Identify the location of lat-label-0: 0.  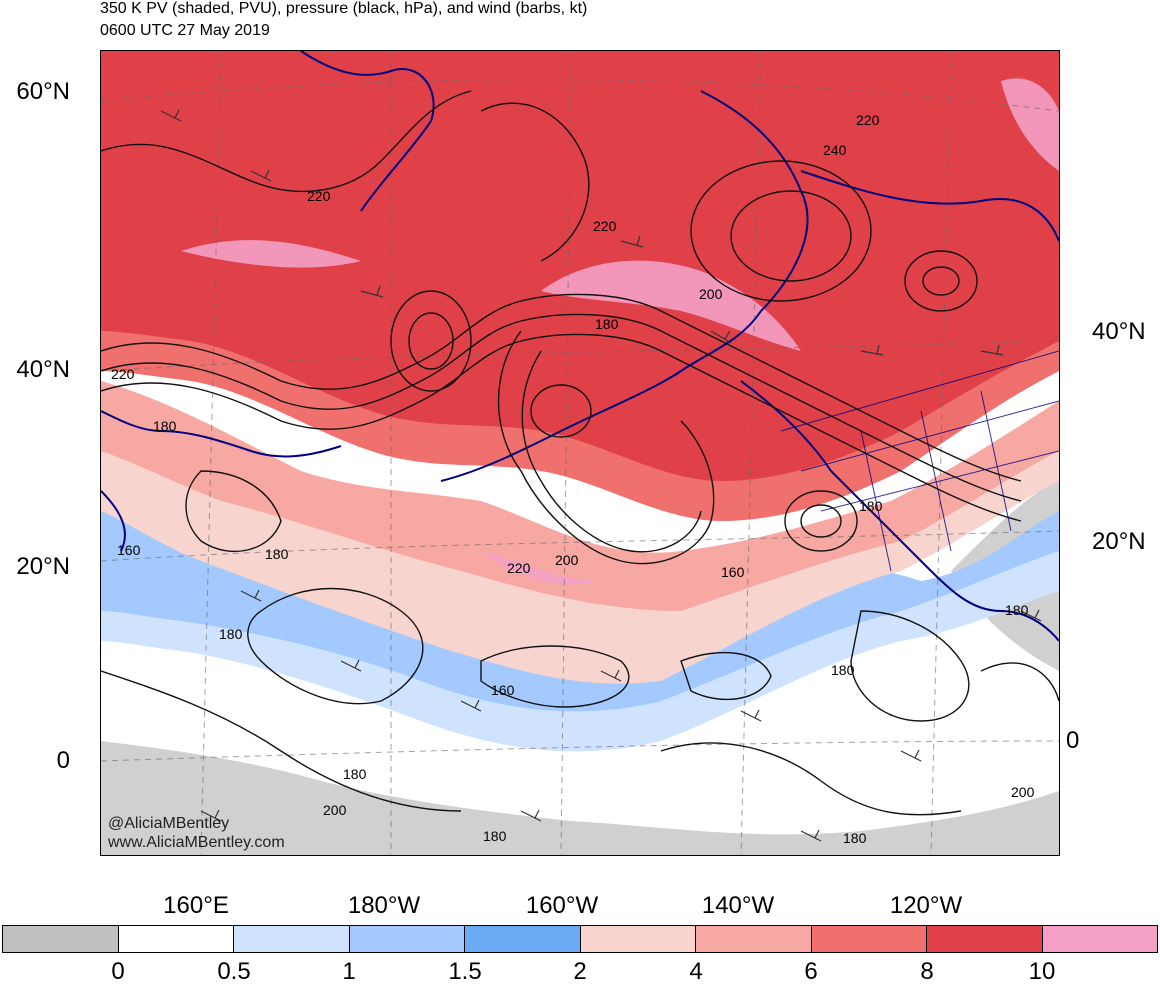
(63, 760).